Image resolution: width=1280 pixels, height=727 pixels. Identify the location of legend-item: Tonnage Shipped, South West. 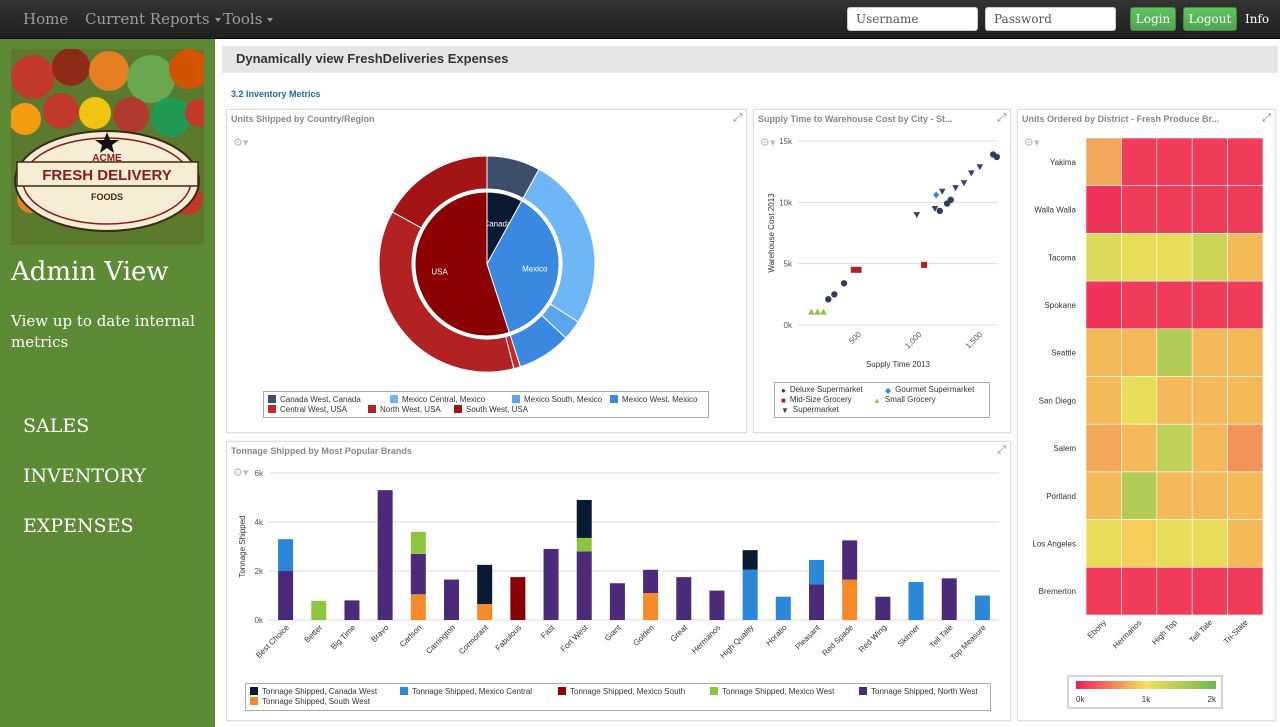
(310, 701).